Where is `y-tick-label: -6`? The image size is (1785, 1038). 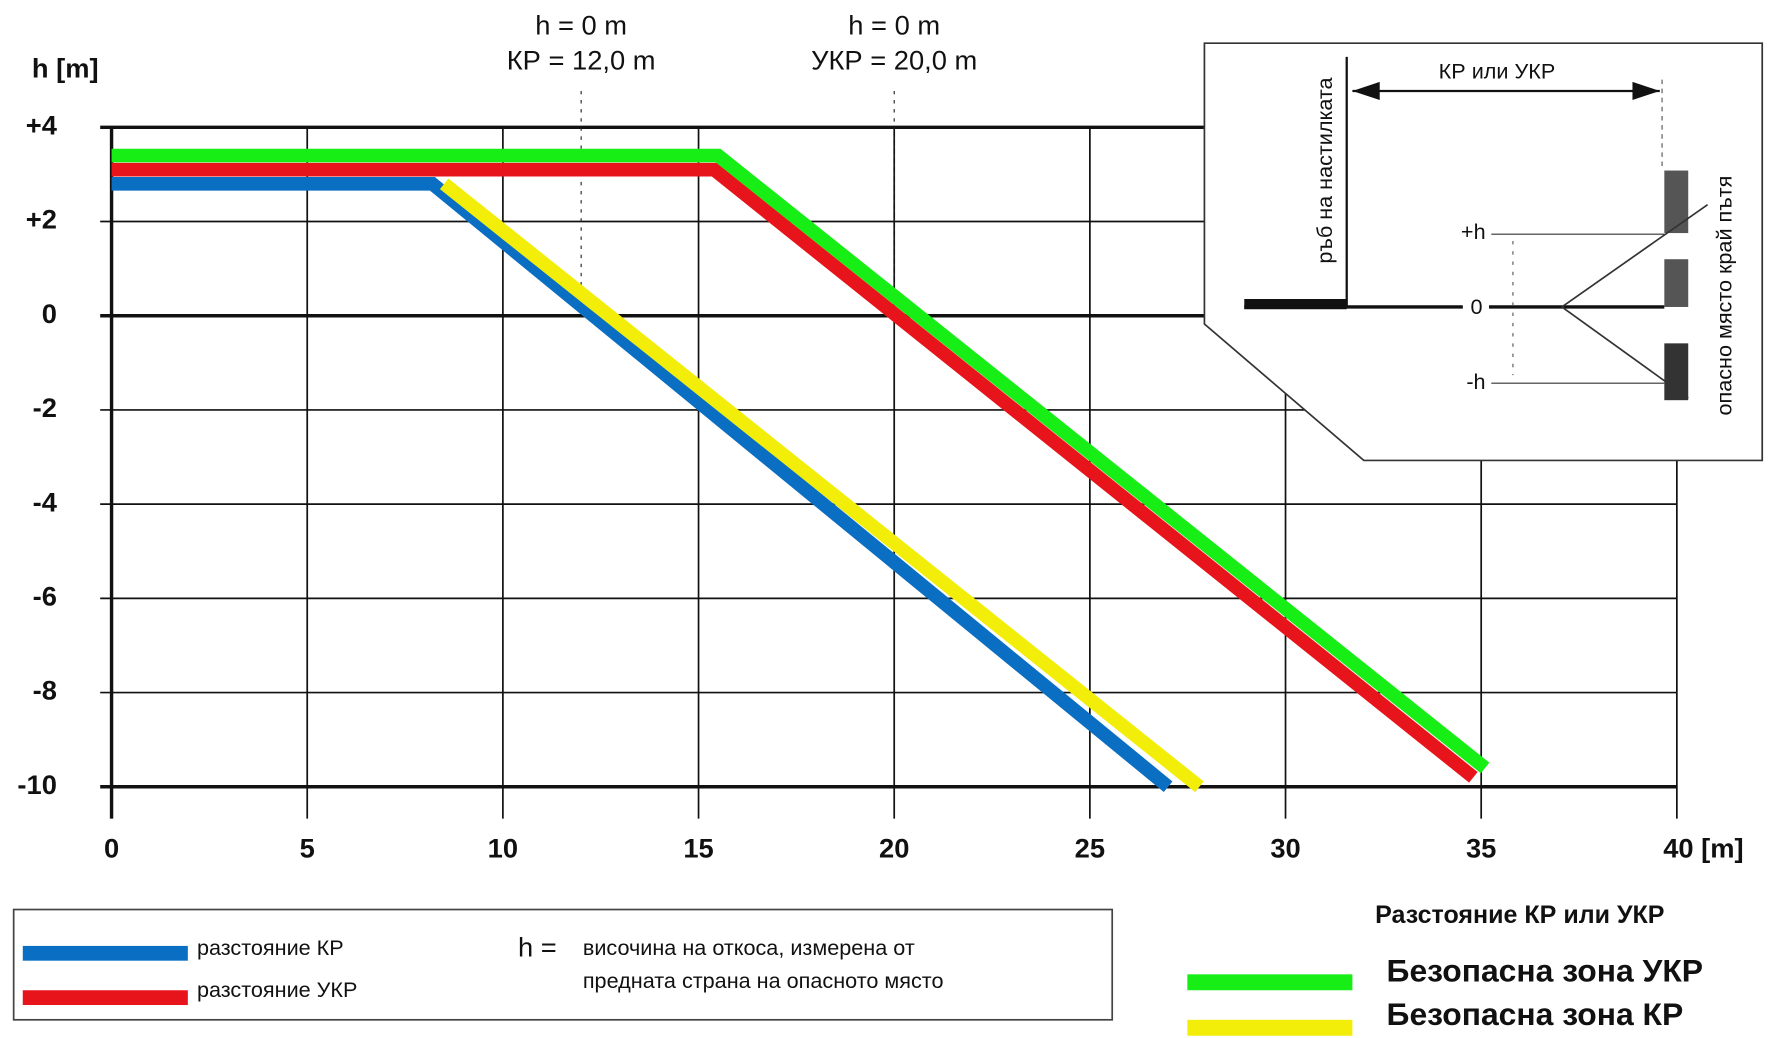
y-tick-label: -6 is located at coordinates (45, 596).